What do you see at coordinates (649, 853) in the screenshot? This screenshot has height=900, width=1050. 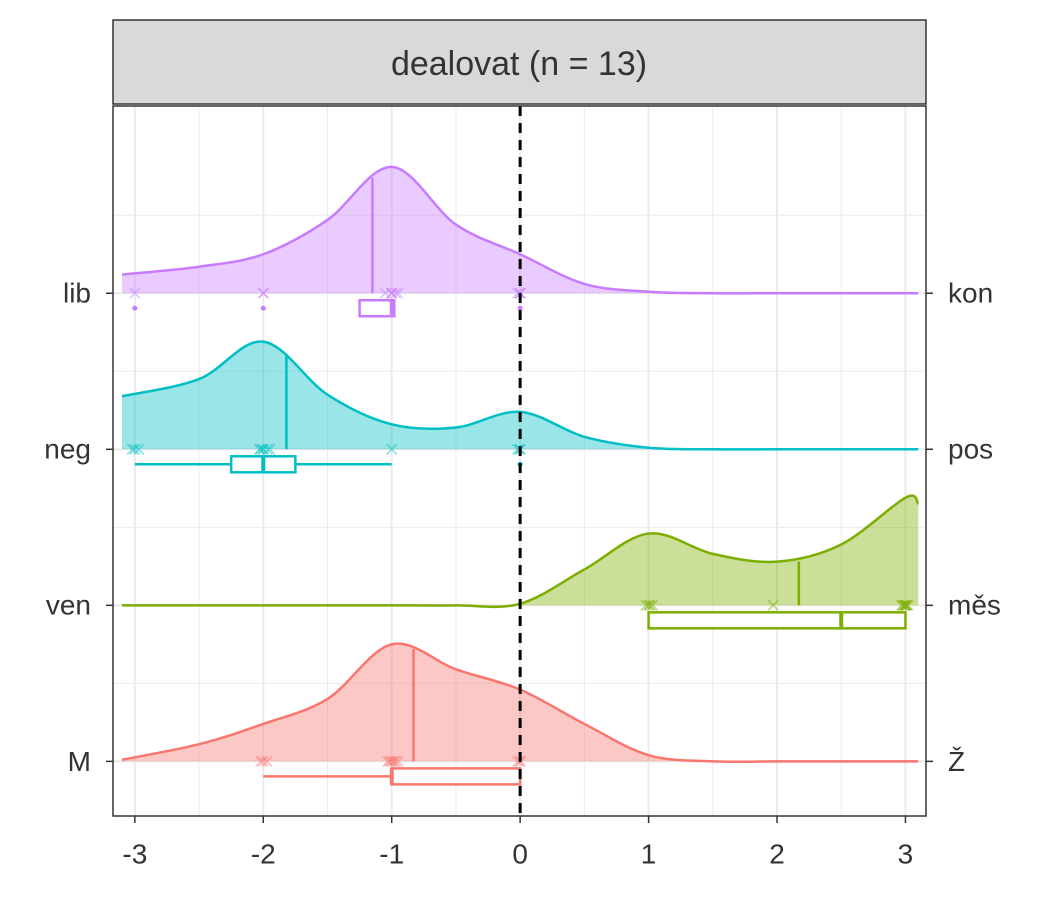 I see `x-tick-label: 1` at bounding box center [649, 853].